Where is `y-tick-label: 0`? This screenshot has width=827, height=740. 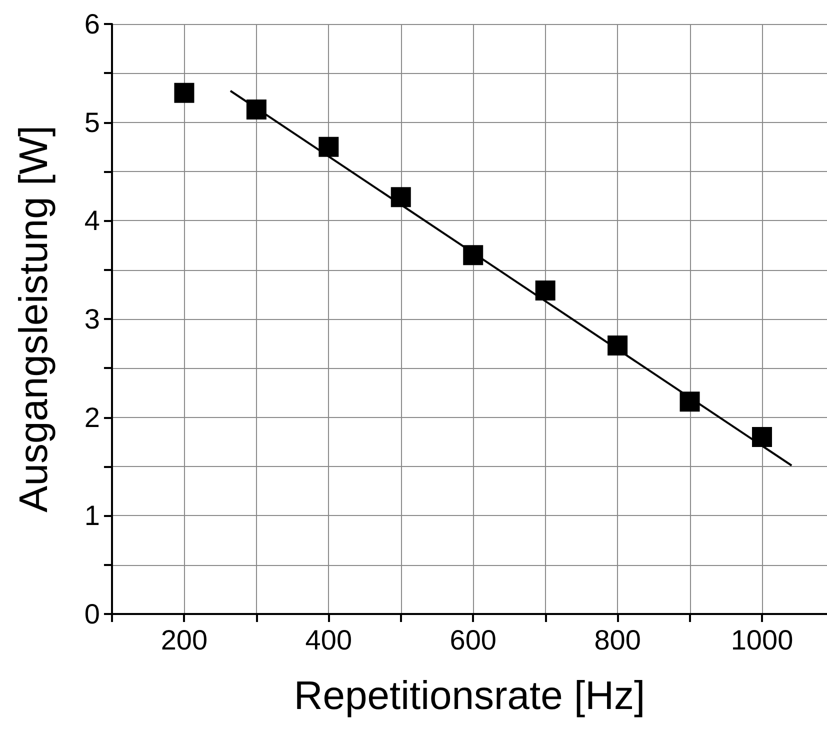 y-tick-label: 0 is located at coordinates (92, 614).